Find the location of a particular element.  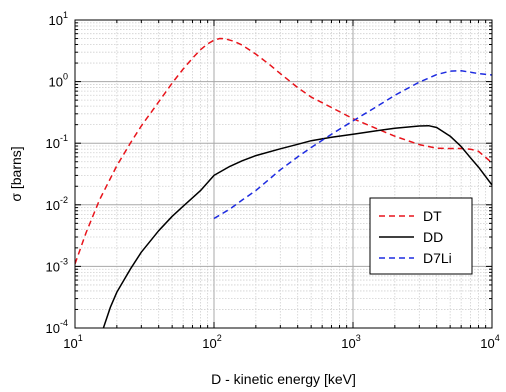

x-tick-label: 10¹ is located at coordinates (72, 342).